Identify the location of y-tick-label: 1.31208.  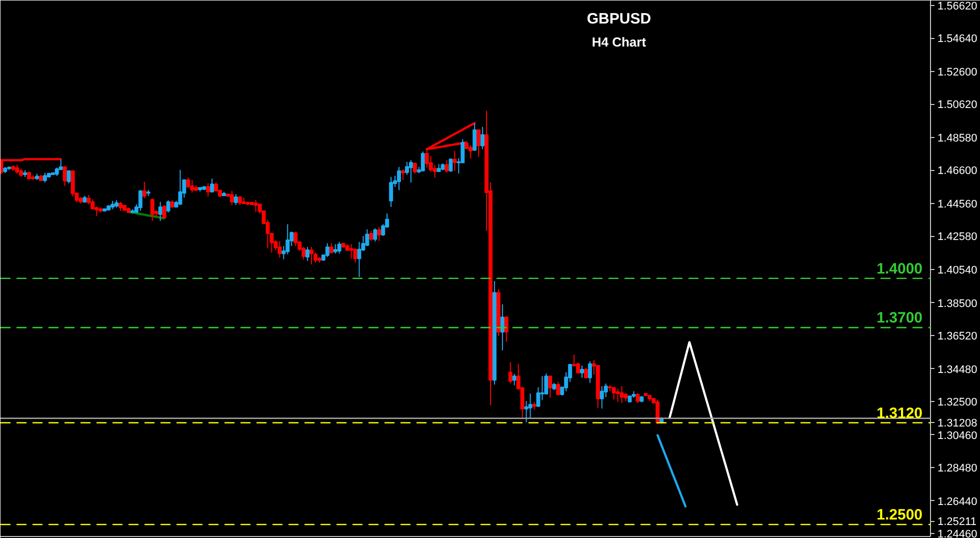
(958, 424).